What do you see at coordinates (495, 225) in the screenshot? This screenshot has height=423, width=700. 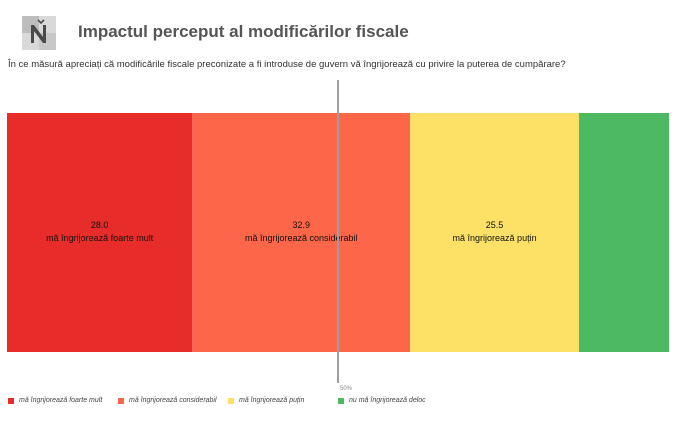 I see `segment-value-label: 25.5` at bounding box center [495, 225].